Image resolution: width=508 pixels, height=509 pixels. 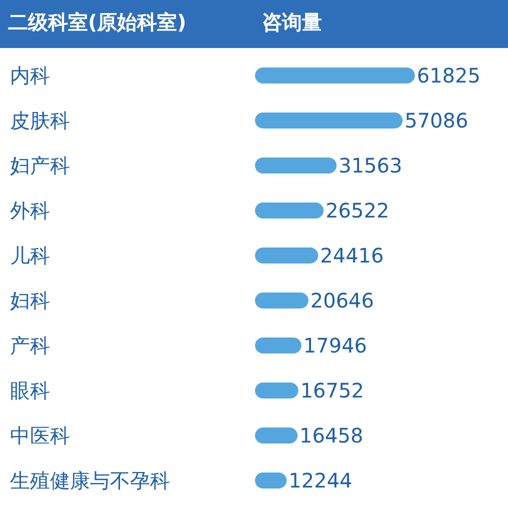 I want to click on y-tick-label: 妇产科, so click(x=40, y=166).